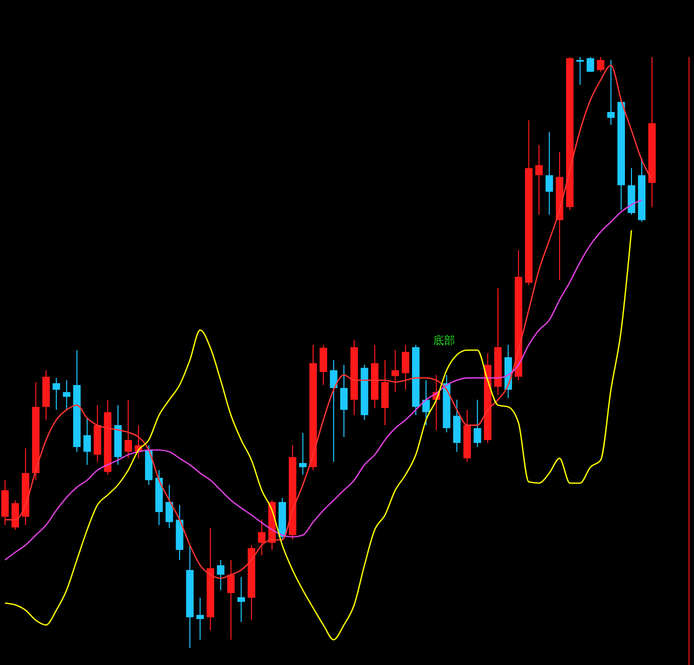 The width and height of the screenshot is (694, 665). What do you see at coordinates (444, 340) in the screenshot?
I see `annotation: 底部` at bounding box center [444, 340].